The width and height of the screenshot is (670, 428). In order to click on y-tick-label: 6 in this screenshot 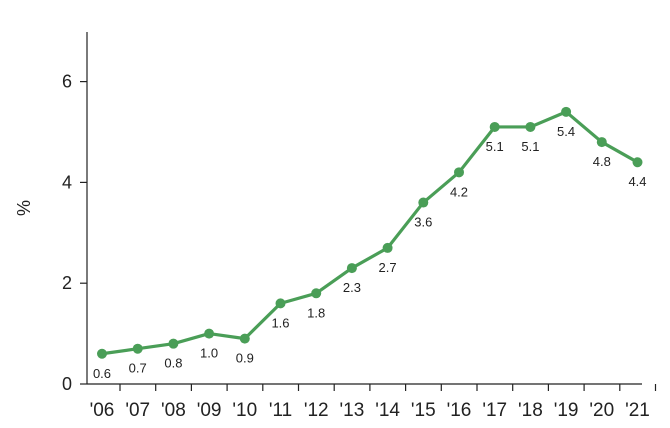, I will do `click(67, 82)`.